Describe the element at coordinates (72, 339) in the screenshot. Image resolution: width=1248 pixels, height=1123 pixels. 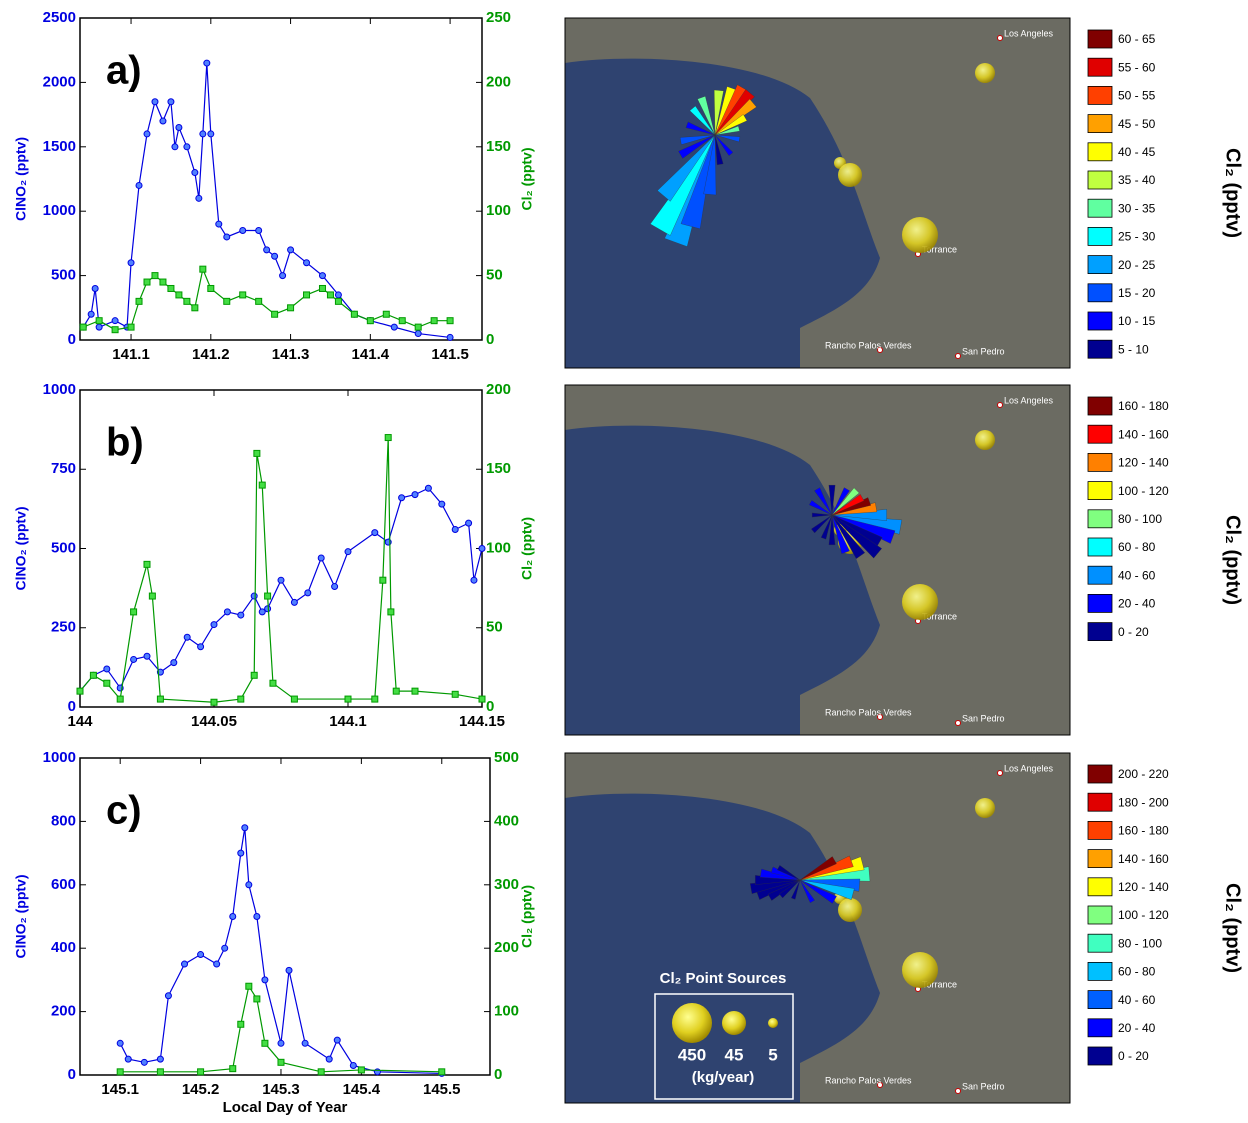
I see `y-tick-label: 0` at that location.